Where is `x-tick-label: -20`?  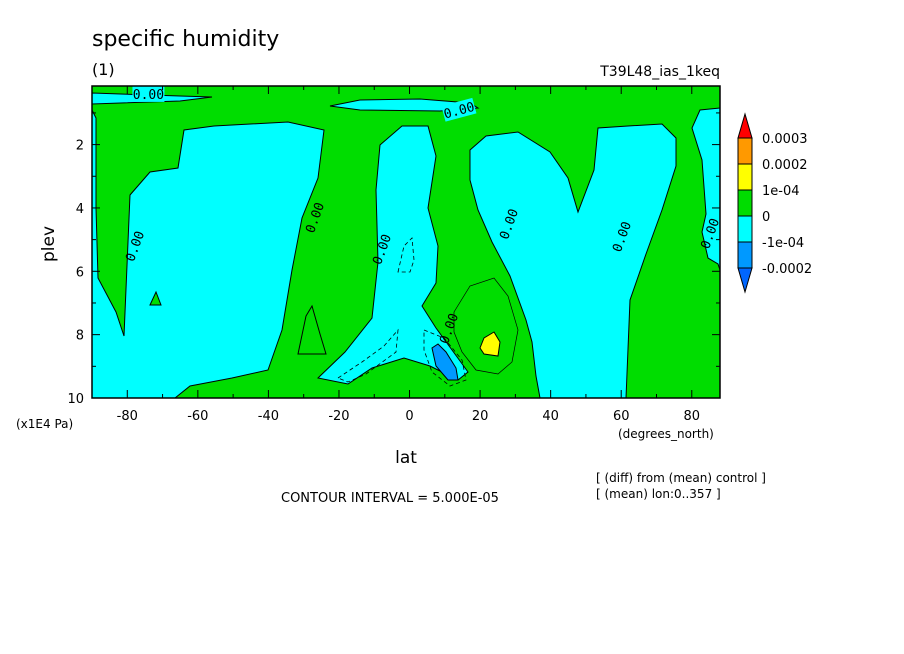
x-tick-label: -20 is located at coordinates (338, 416).